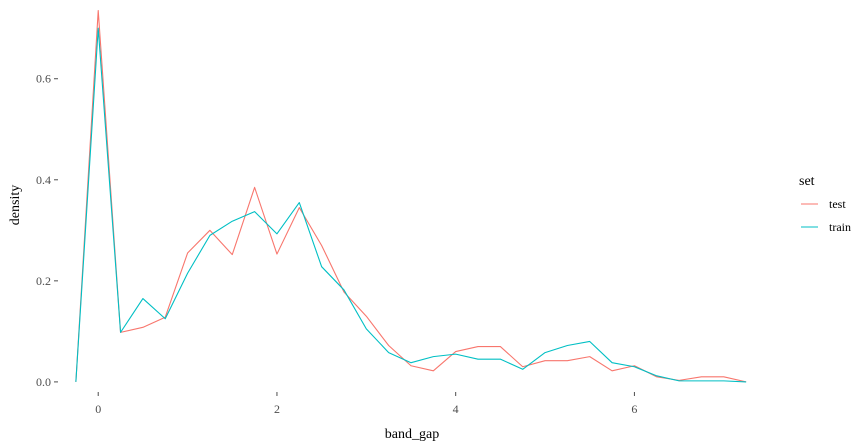 Image resolution: width=866 pixels, height=446 pixels. I want to click on x-tick-label: 4, so click(456, 409).